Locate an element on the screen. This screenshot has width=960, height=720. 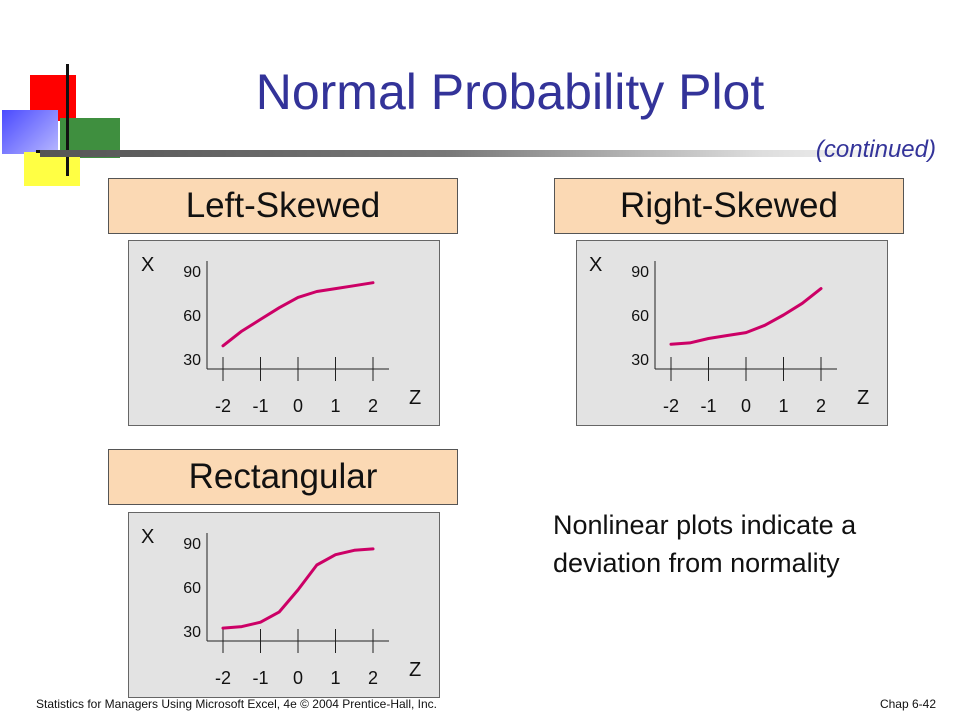
header-right-skewed: Right-Skewed is located at coordinates (729, 206).